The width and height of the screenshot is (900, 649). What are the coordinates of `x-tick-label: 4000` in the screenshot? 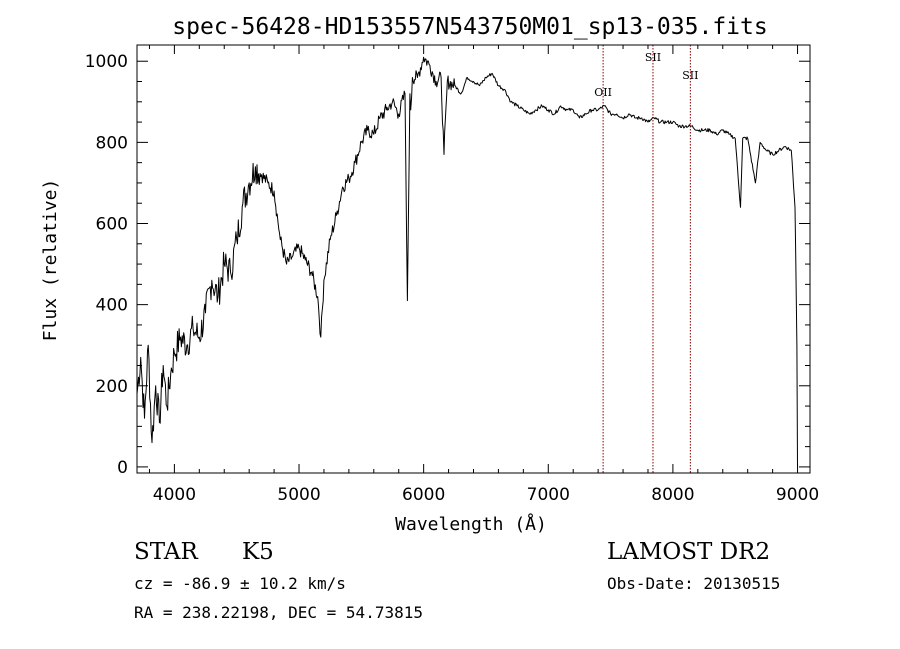 It's located at (174, 495).